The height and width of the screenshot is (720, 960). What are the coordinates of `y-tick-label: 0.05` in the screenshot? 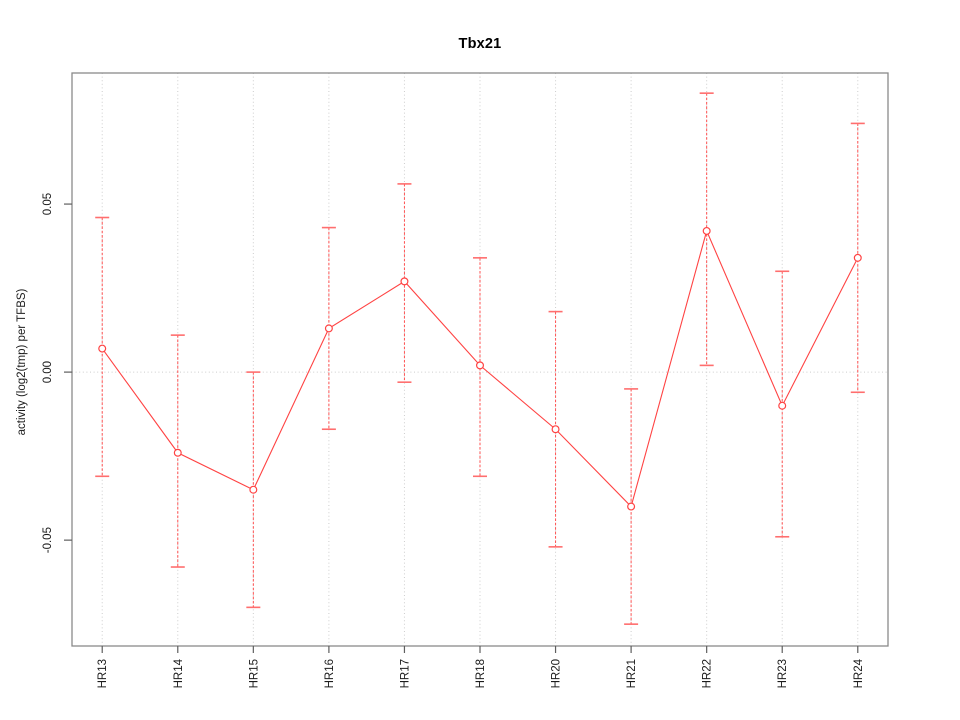 It's located at (48, 204).